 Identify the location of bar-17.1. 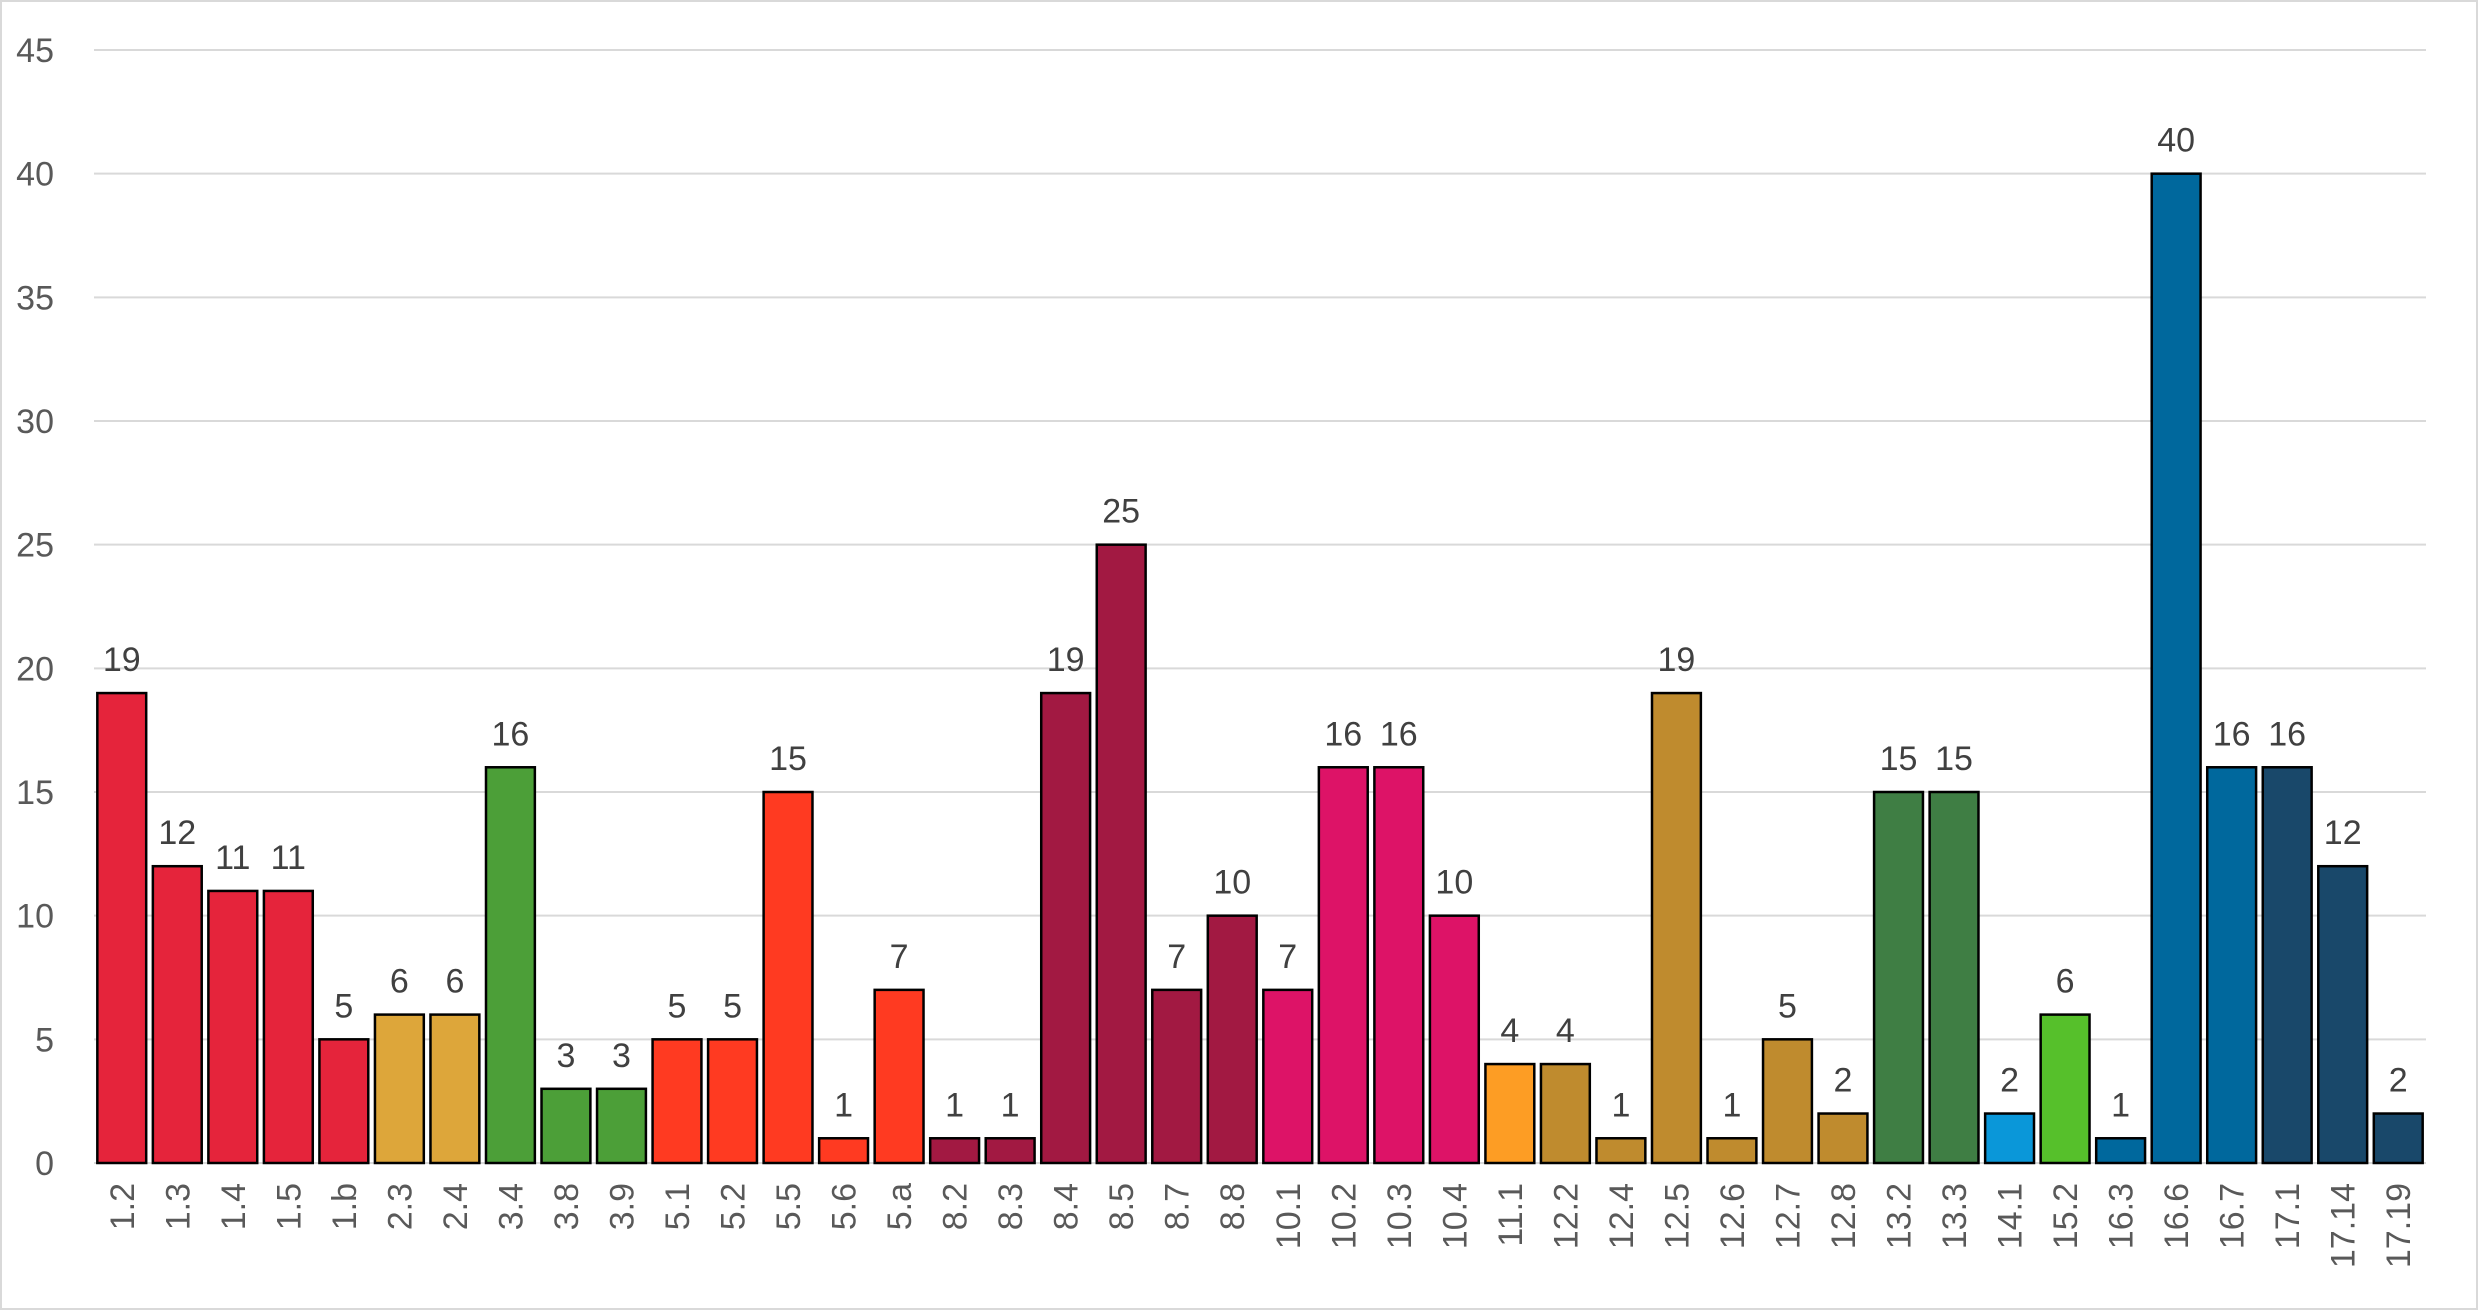
(2287, 965).